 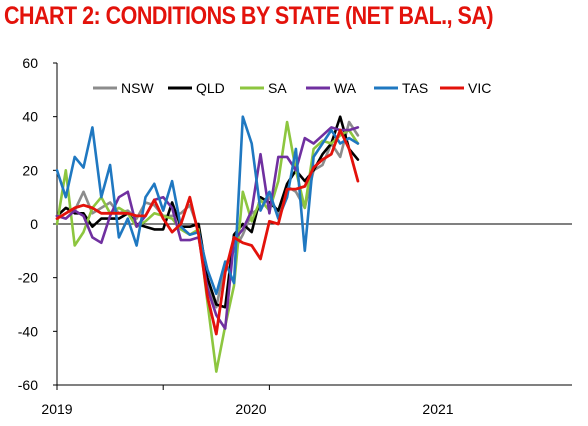 I want to click on y-tick-label: -60, so click(x=28, y=385).